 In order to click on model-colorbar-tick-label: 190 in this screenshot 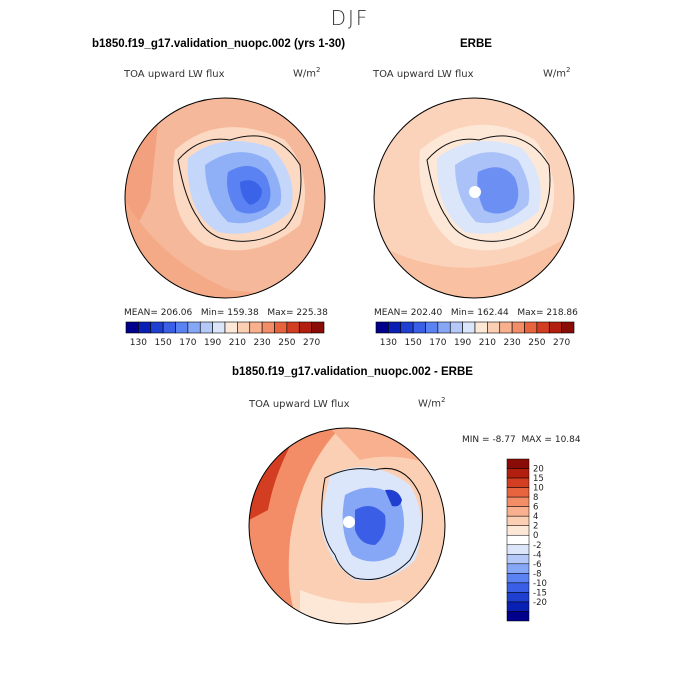, I will do `click(212, 343)`.